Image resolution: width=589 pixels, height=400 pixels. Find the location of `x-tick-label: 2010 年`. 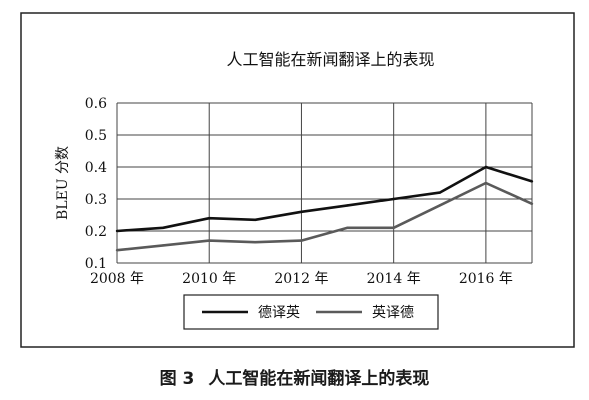

x-tick-label: 2010 年 is located at coordinates (209, 279).